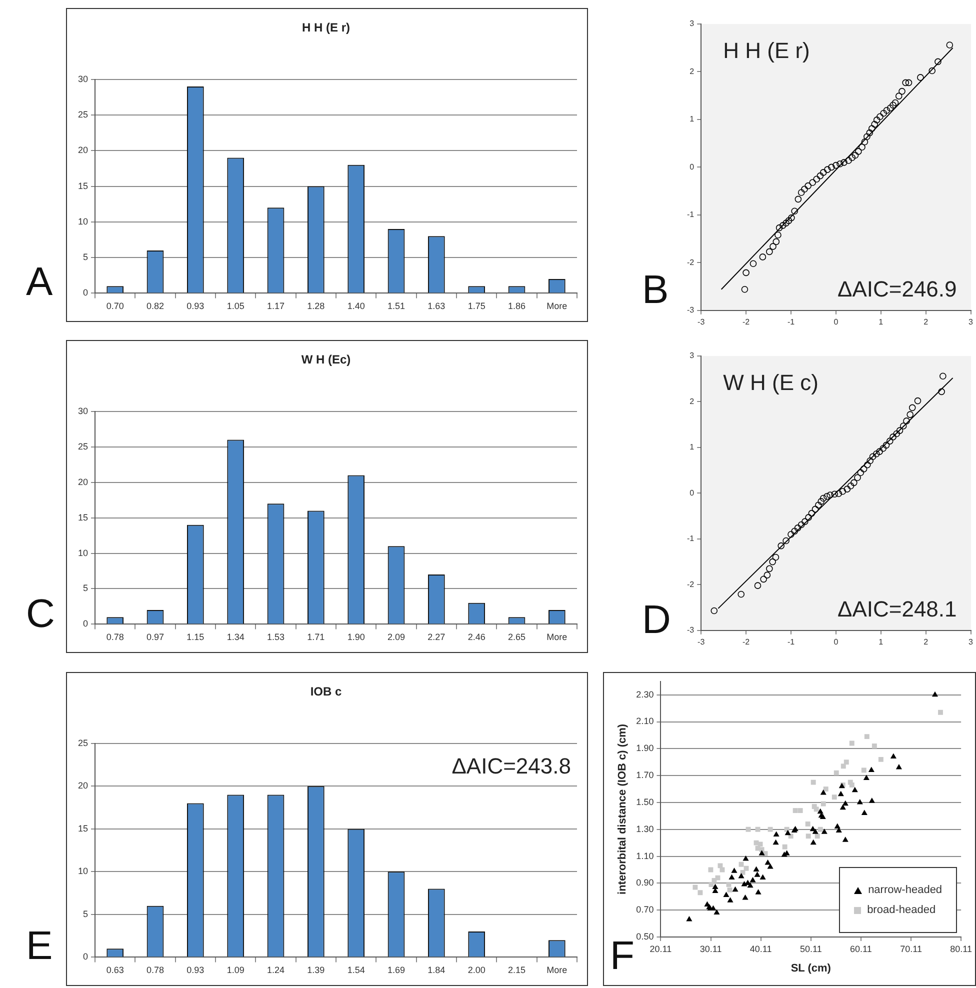  Describe the element at coordinates (326, 359) in the screenshot. I see `chart-title: W H (Ec)` at that location.